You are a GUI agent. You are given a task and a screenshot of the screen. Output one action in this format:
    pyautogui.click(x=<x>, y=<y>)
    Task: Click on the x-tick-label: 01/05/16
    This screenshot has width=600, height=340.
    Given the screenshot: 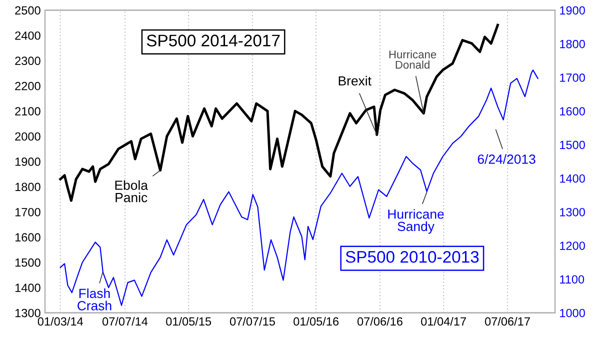 What is the action you would take?
    pyautogui.click(x=316, y=321)
    